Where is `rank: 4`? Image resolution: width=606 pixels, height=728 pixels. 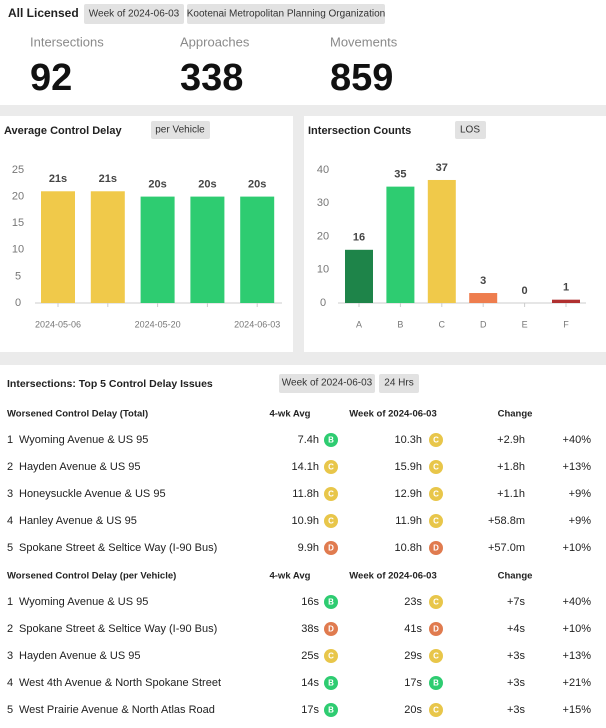 rank: 4 is located at coordinates (10, 683).